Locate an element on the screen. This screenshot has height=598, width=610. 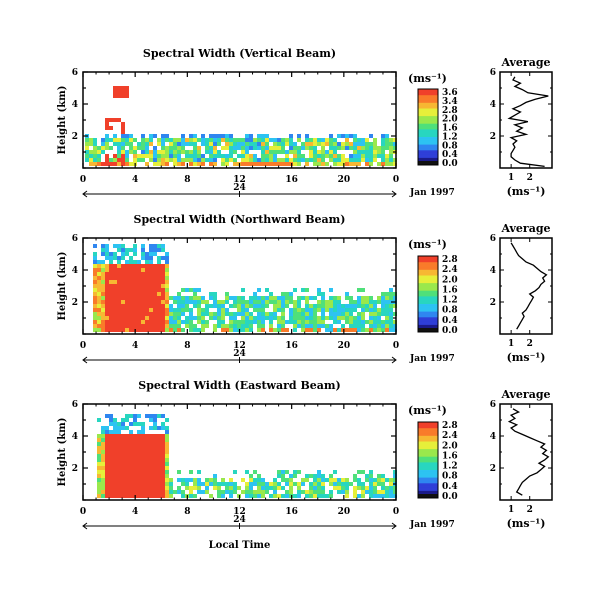
x-tick-label: 0 is located at coordinates (396, 346).